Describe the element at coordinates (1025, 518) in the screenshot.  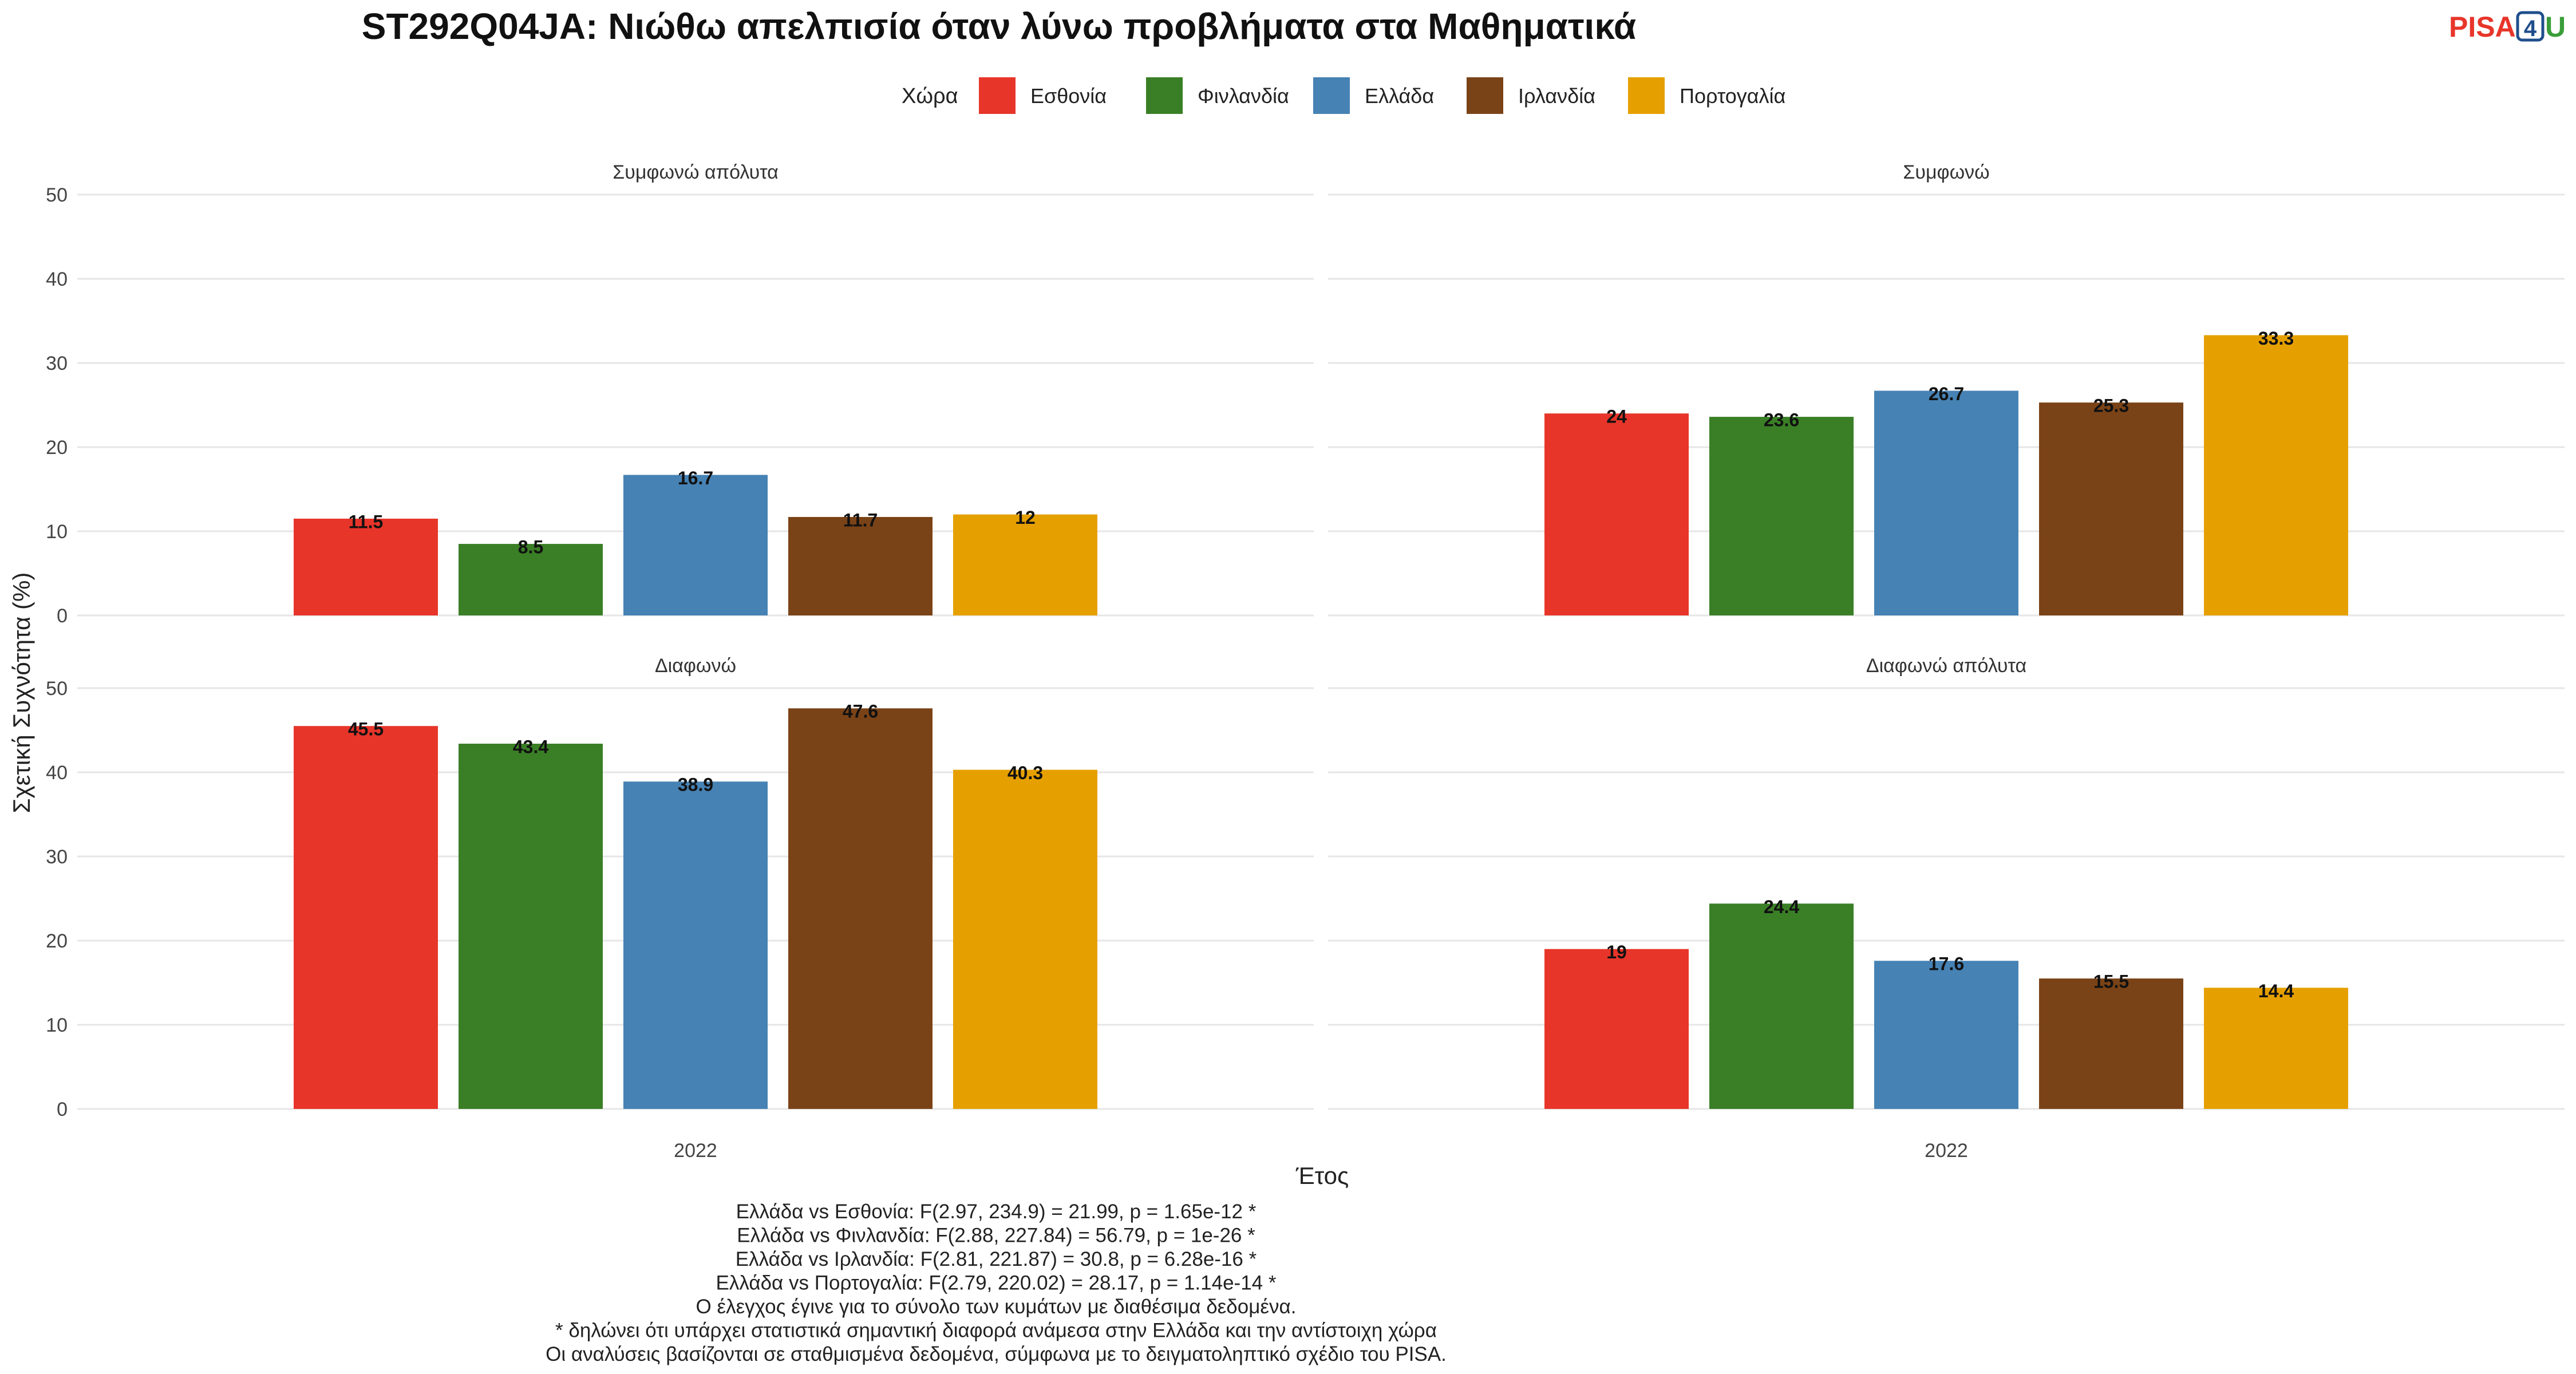
I see `bar-label-0-4: 12` at that location.